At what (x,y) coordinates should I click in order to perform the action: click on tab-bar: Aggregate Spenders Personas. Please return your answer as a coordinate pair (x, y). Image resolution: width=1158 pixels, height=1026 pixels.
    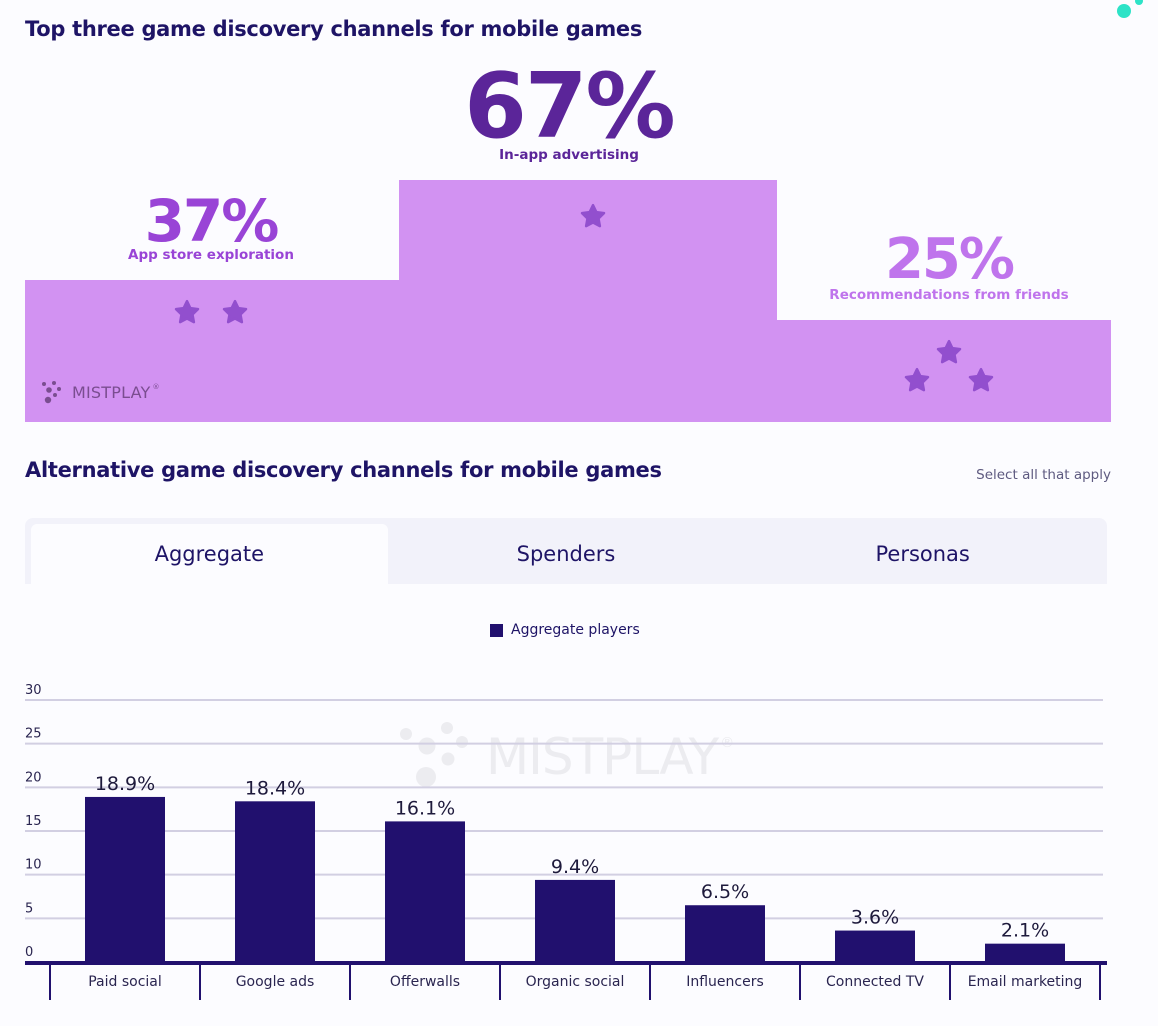
    Looking at the image, I should click on (566, 551).